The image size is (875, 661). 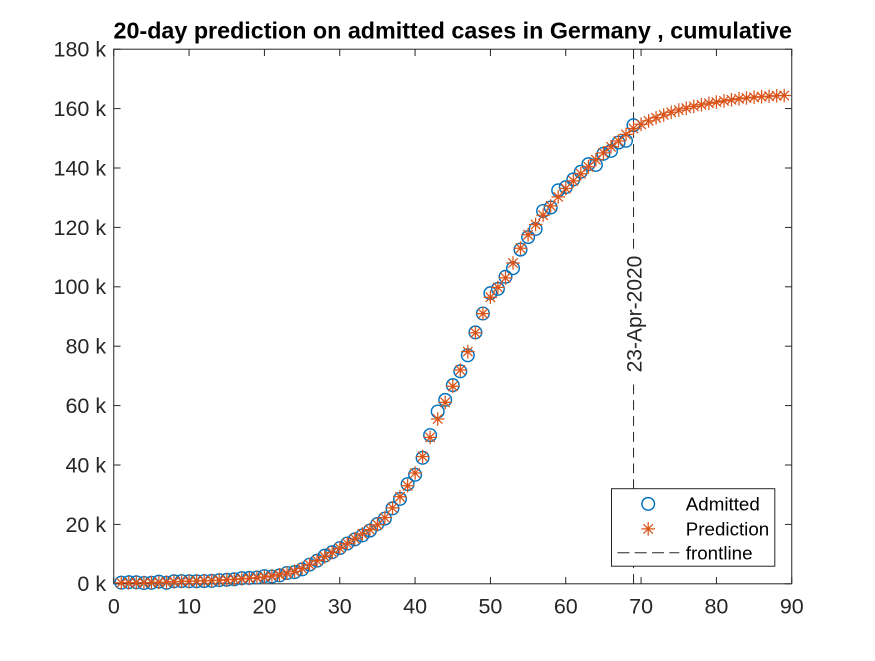 What do you see at coordinates (79, 50) in the screenshot?
I see `svg-text: 180 k` at bounding box center [79, 50].